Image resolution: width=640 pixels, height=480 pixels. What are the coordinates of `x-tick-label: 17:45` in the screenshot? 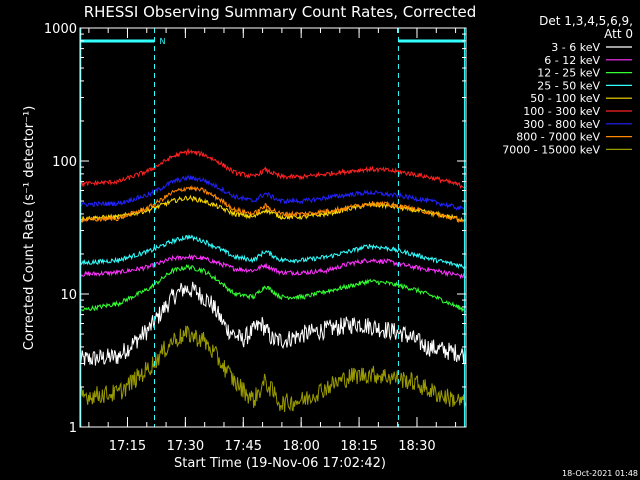 It's located at (243, 446).